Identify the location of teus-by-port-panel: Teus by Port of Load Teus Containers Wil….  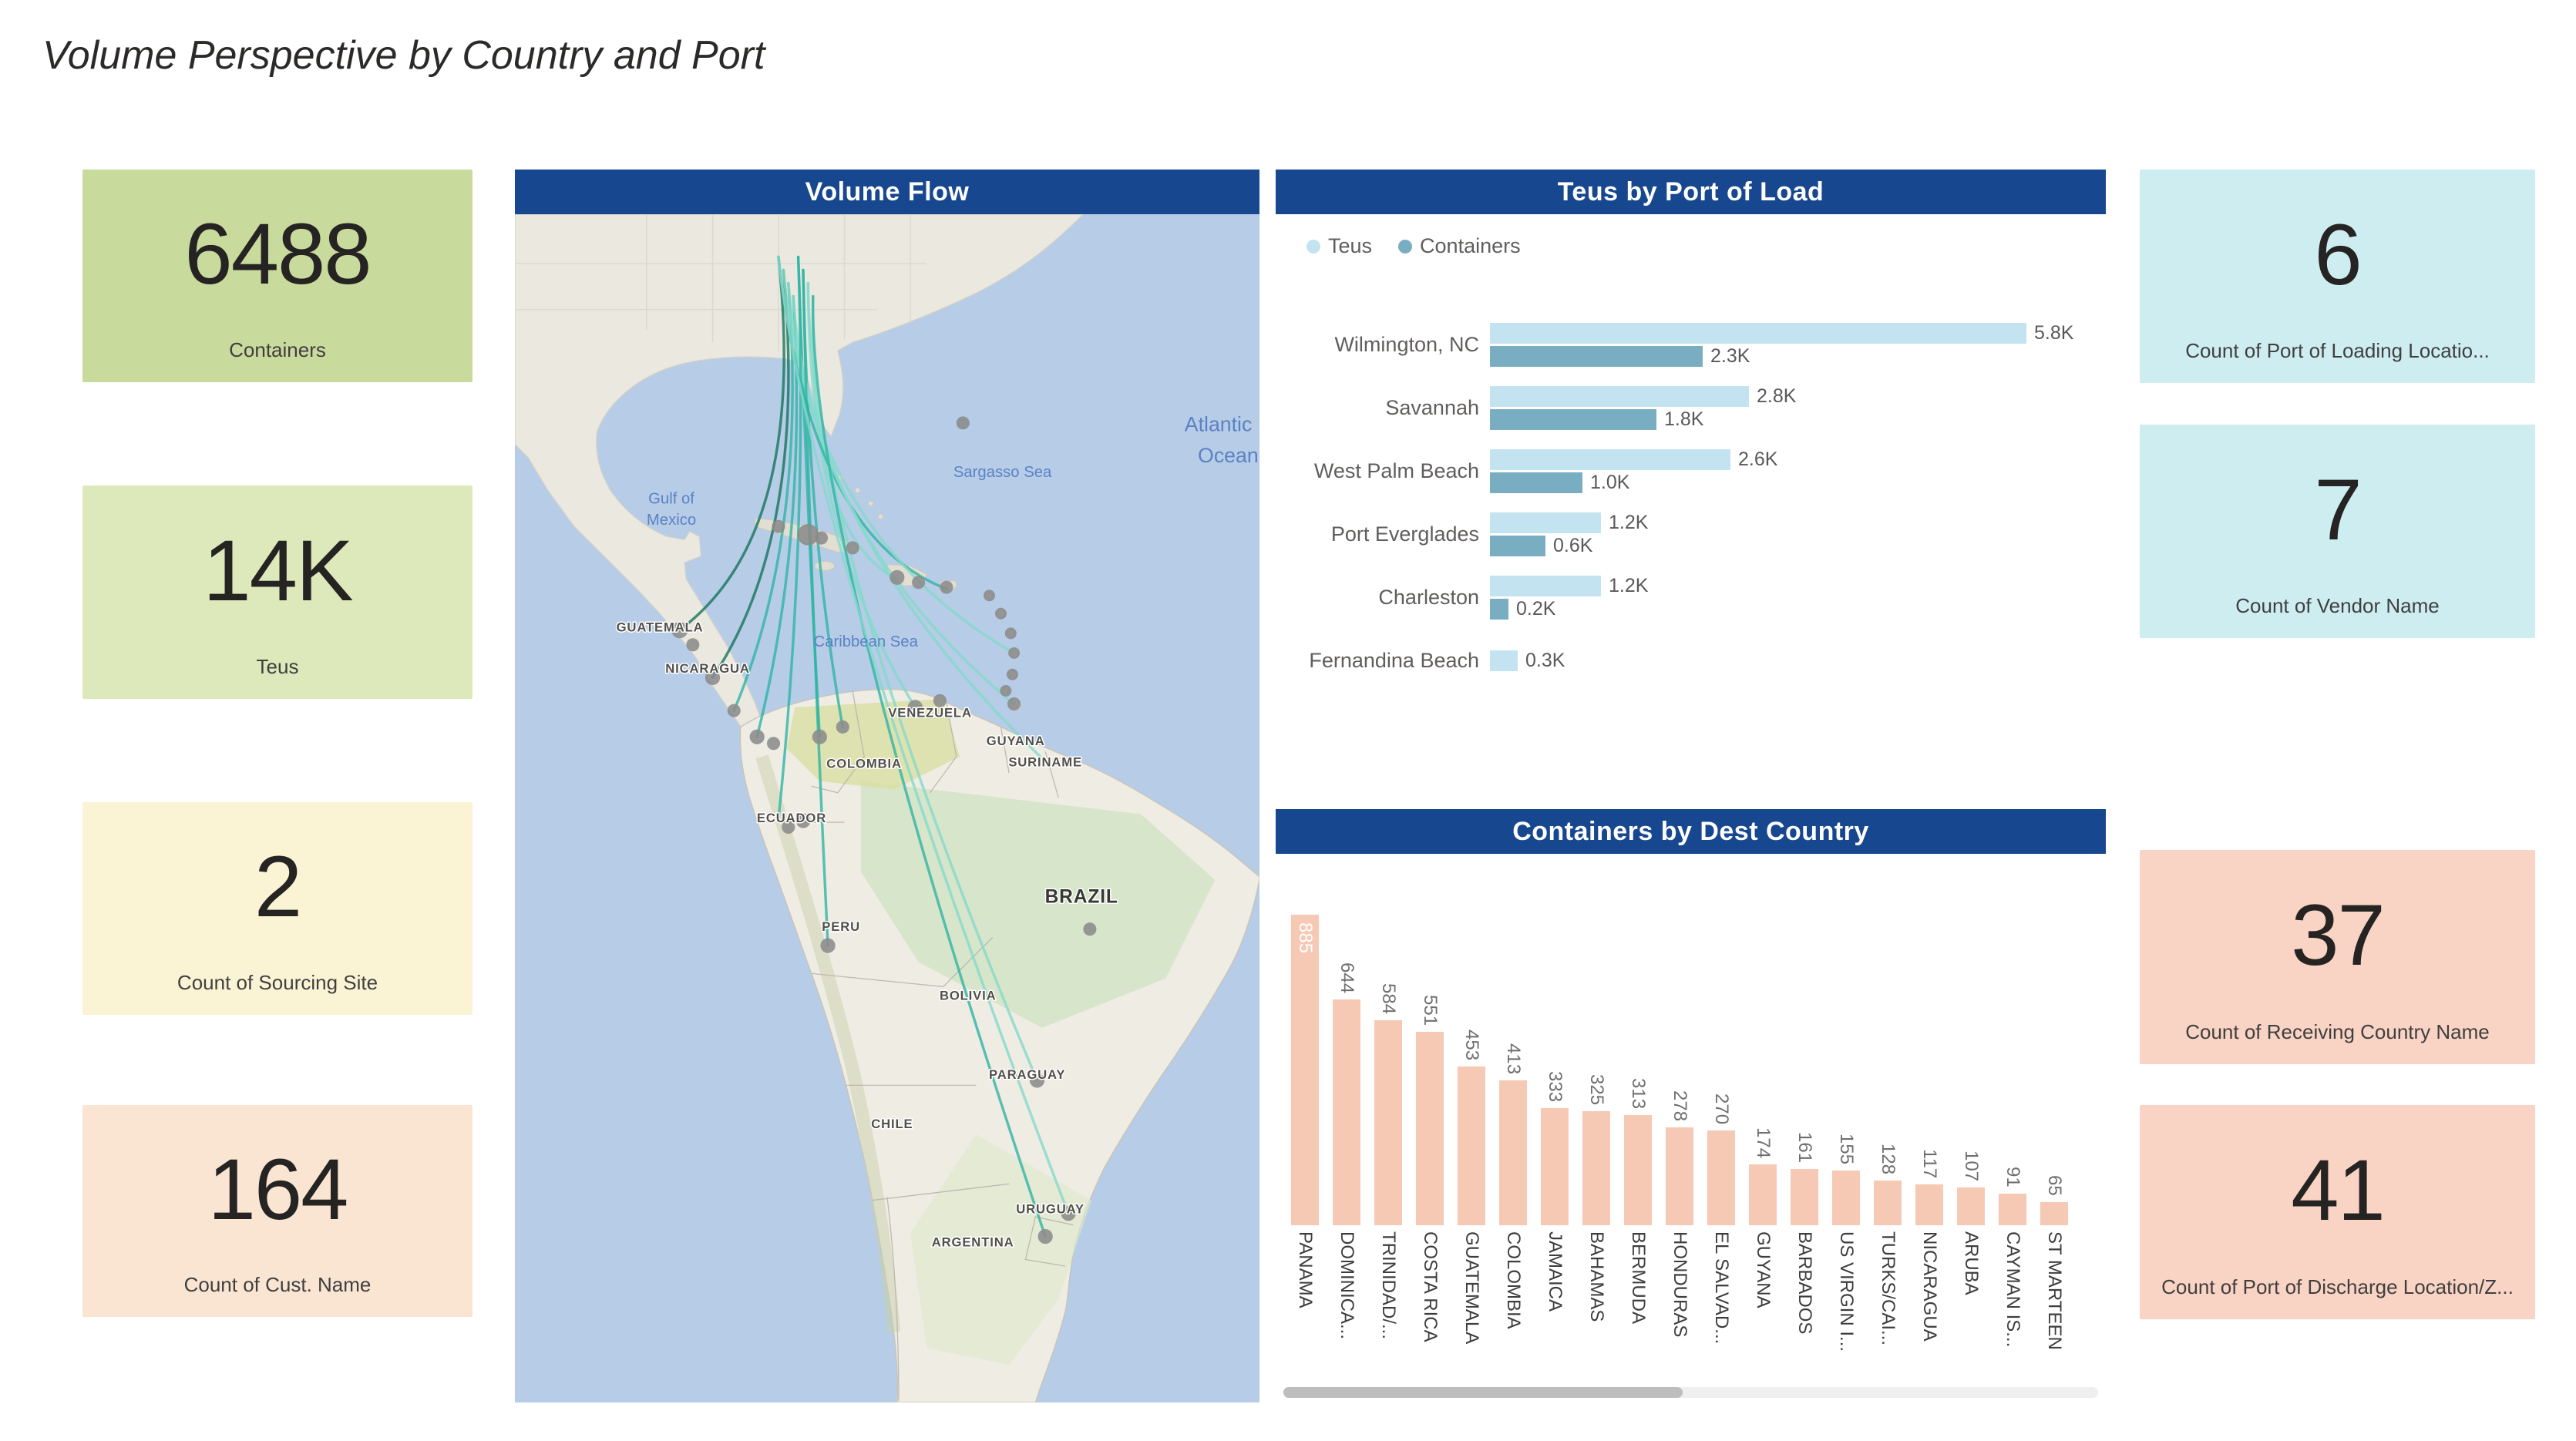
(1691, 480).